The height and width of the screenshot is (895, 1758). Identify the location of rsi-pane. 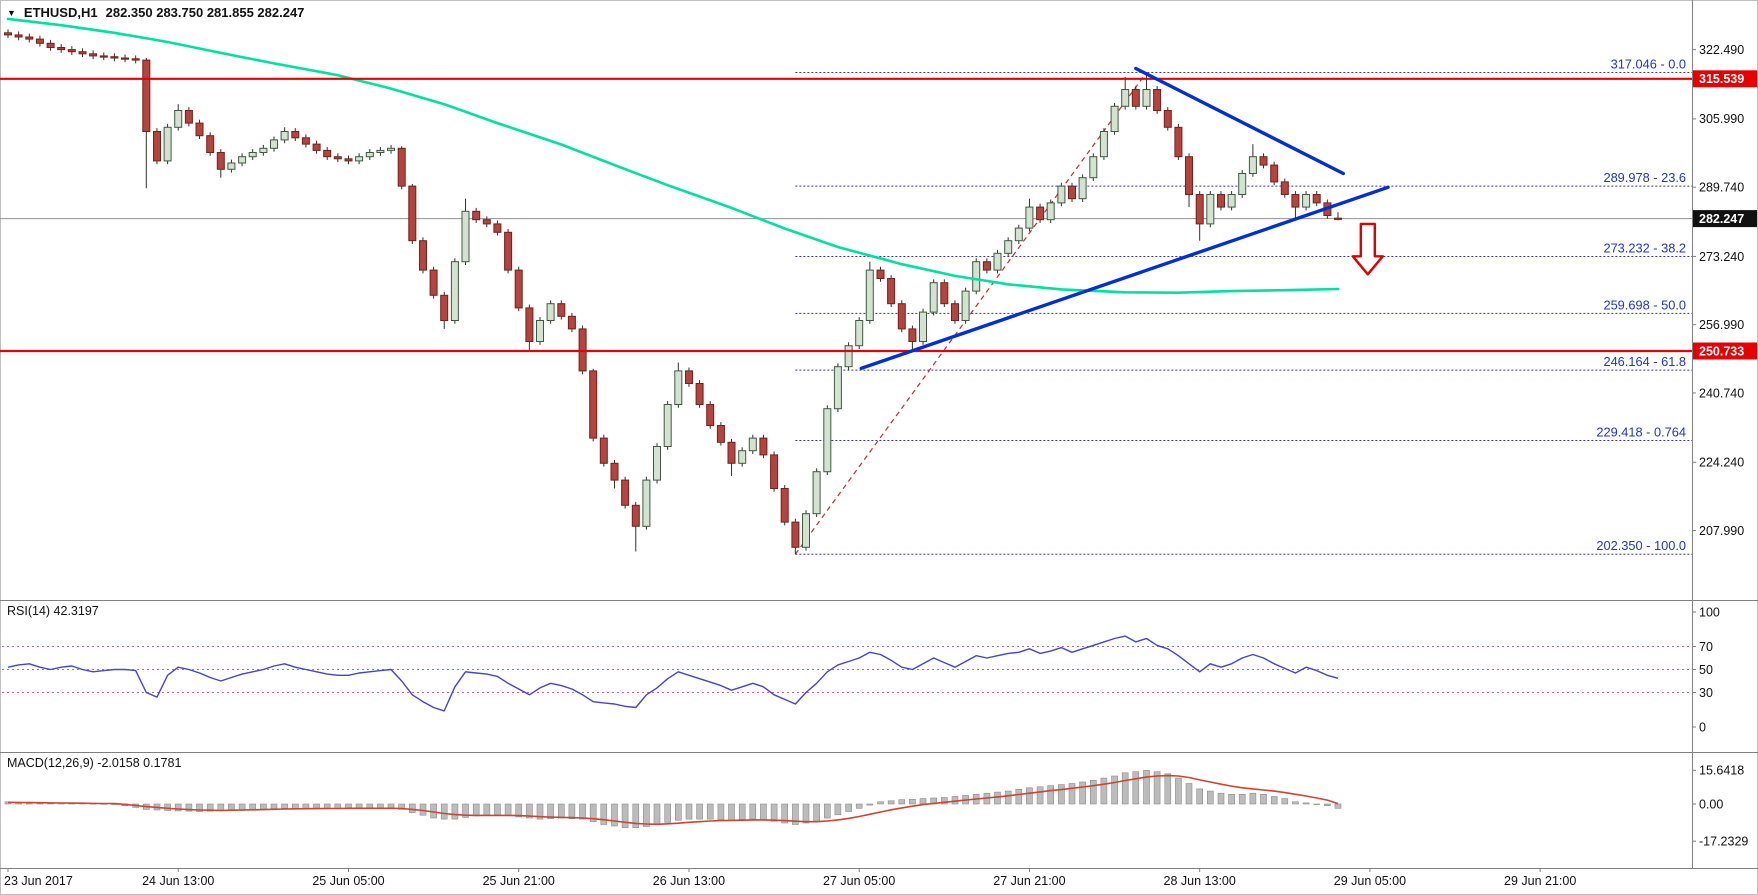
(847, 673).